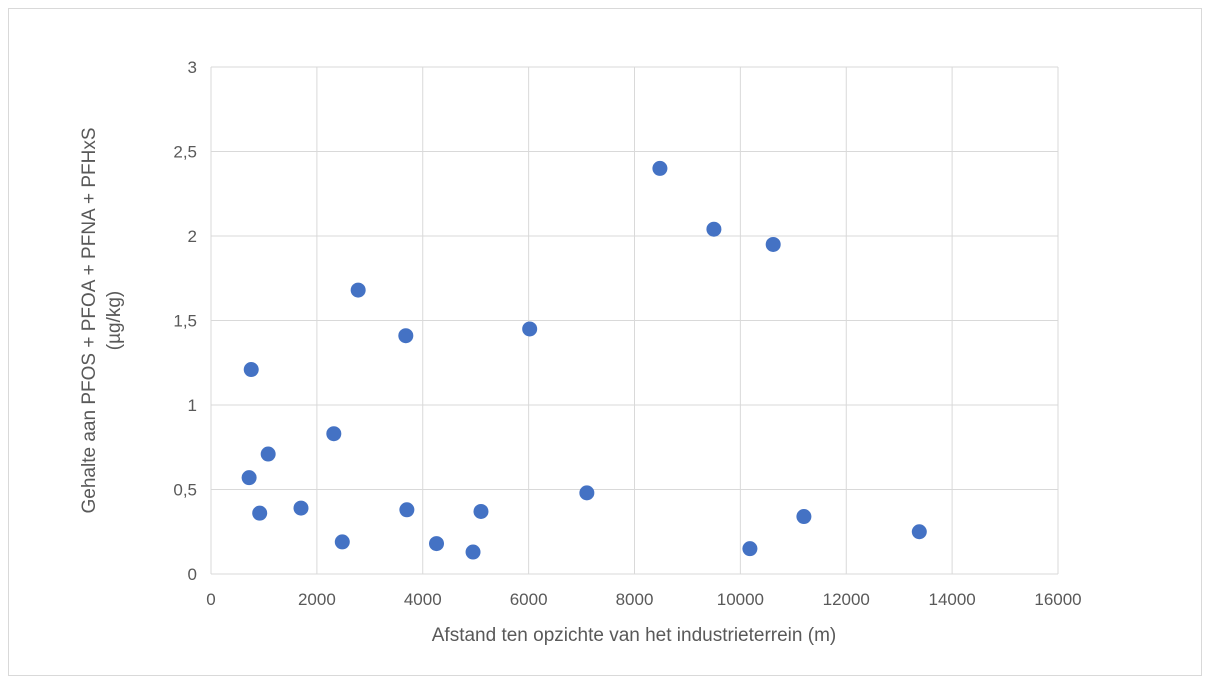  Describe the element at coordinates (192, 405) in the screenshot. I see `y-tick-label: 1` at that location.